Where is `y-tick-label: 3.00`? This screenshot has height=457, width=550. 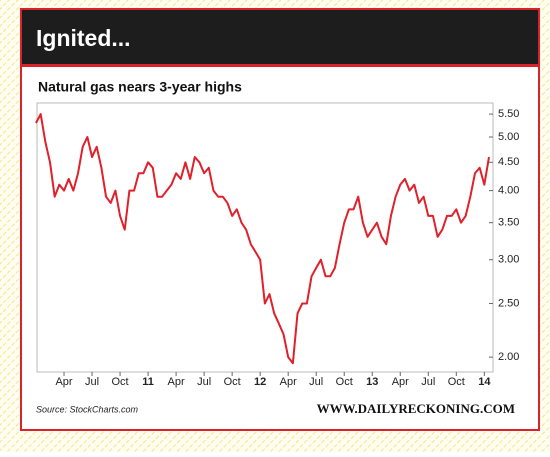
y-tick-label: 3.00 is located at coordinates (508, 260).